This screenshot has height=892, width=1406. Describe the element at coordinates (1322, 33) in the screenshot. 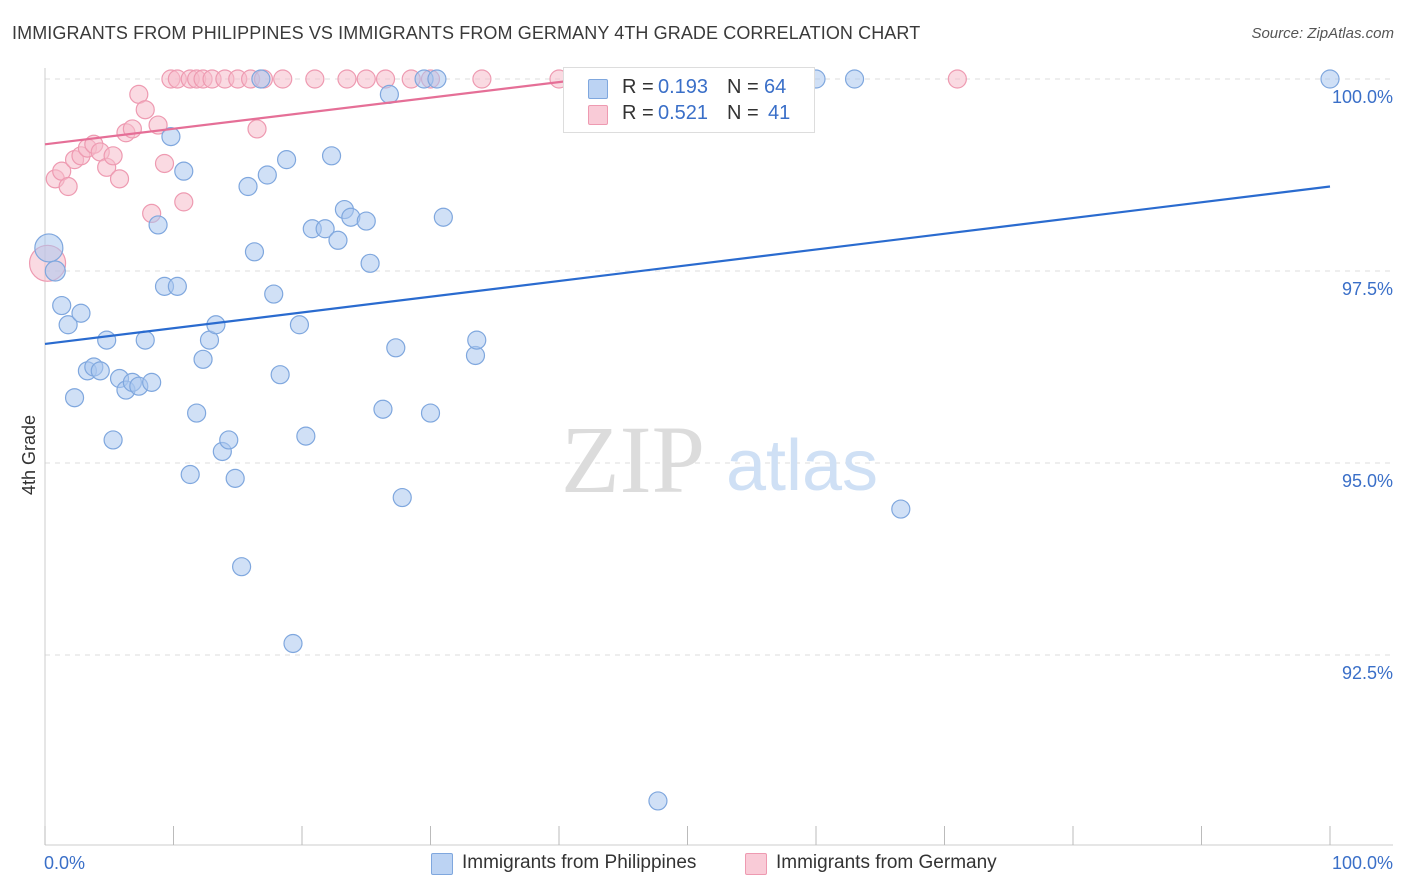

I see `source-credit: Source: ZipAtlas.com` at that location.